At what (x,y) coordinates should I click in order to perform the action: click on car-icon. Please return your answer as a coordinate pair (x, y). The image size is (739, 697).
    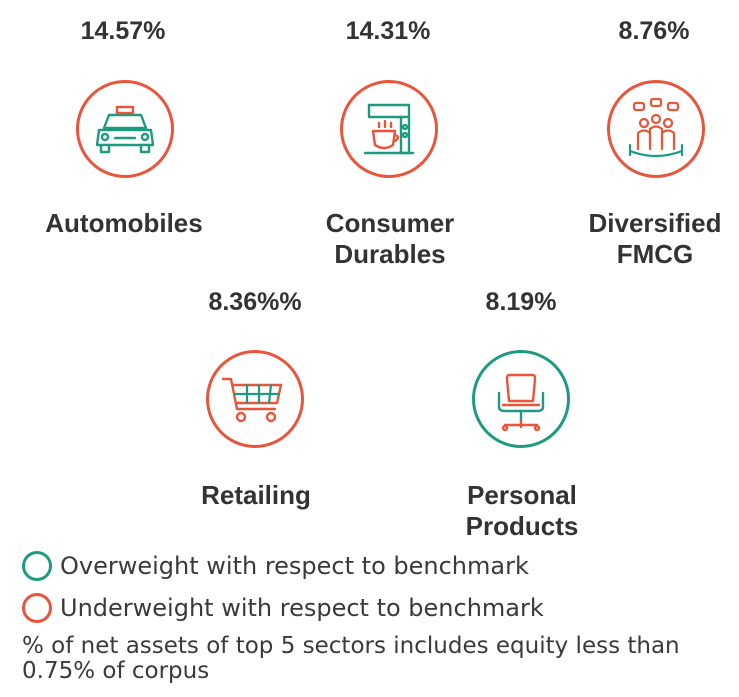
    Looking at the image, I should click on (125, 129).